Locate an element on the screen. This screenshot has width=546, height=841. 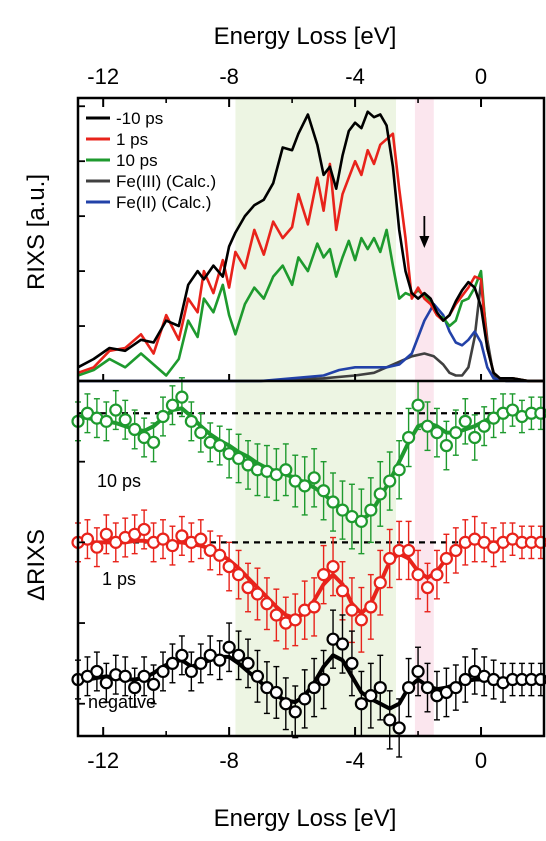
x-axis-title-bottom: Energy Loss [eV] is located at coordinates (305, 818).